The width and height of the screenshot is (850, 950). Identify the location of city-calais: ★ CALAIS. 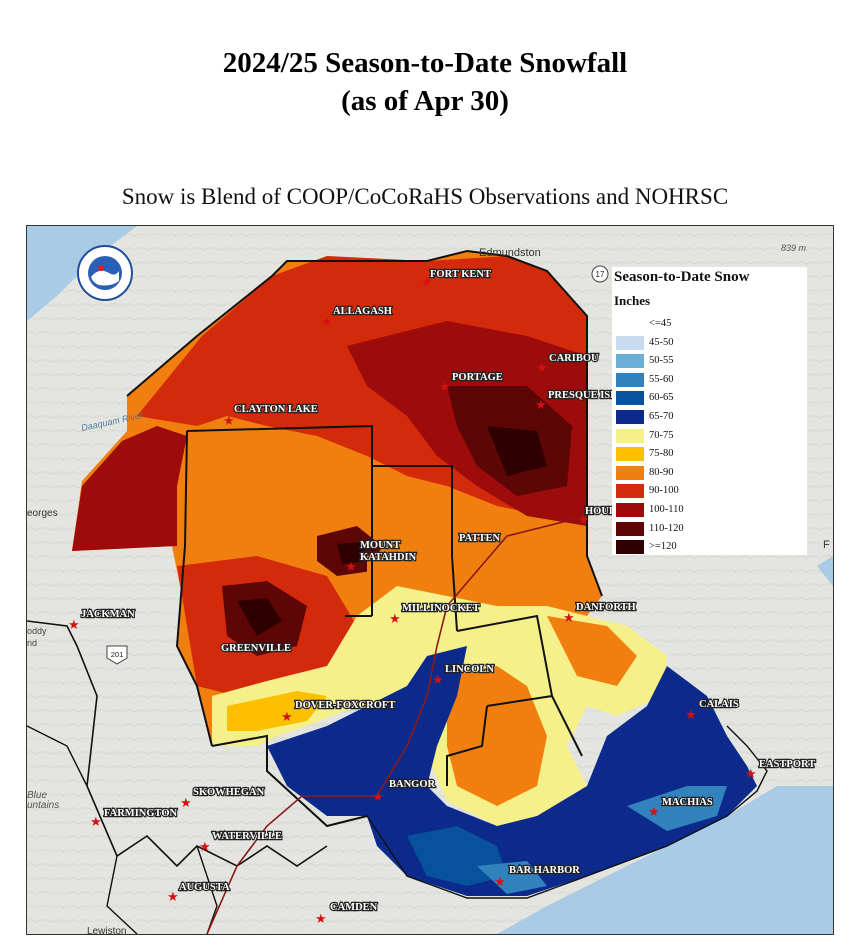
(712, 710).